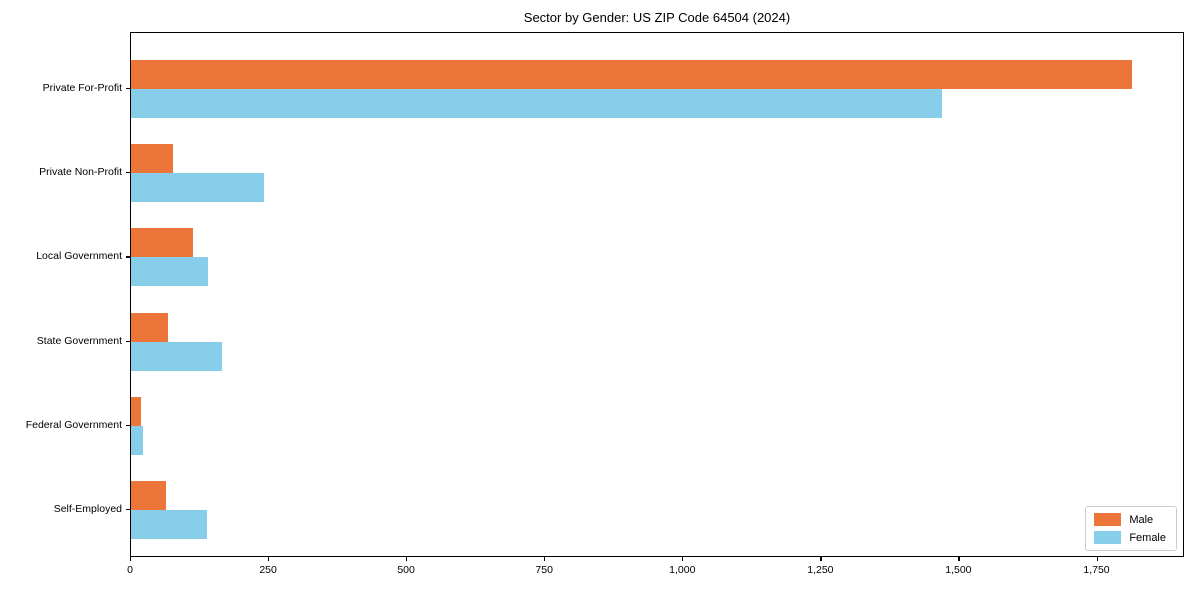 The image size is (1200, 600). What do you see at coordinates (130, 570) in the screenshot?
I see `x-tick-label: 0` at bounding box center [130, 570].